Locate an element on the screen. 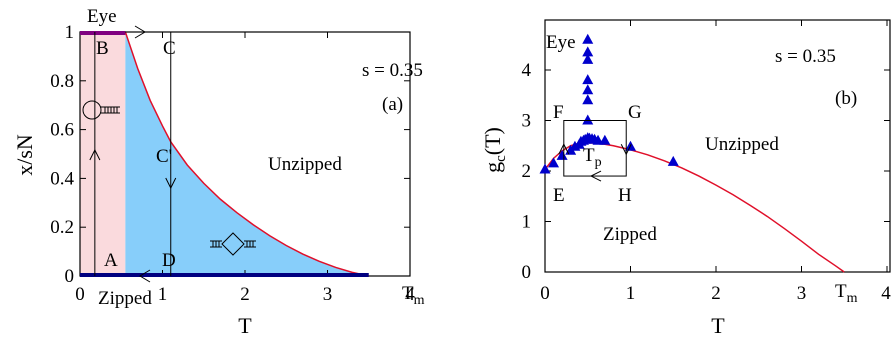  point-a-label: A is located at coordinates (111, 260).